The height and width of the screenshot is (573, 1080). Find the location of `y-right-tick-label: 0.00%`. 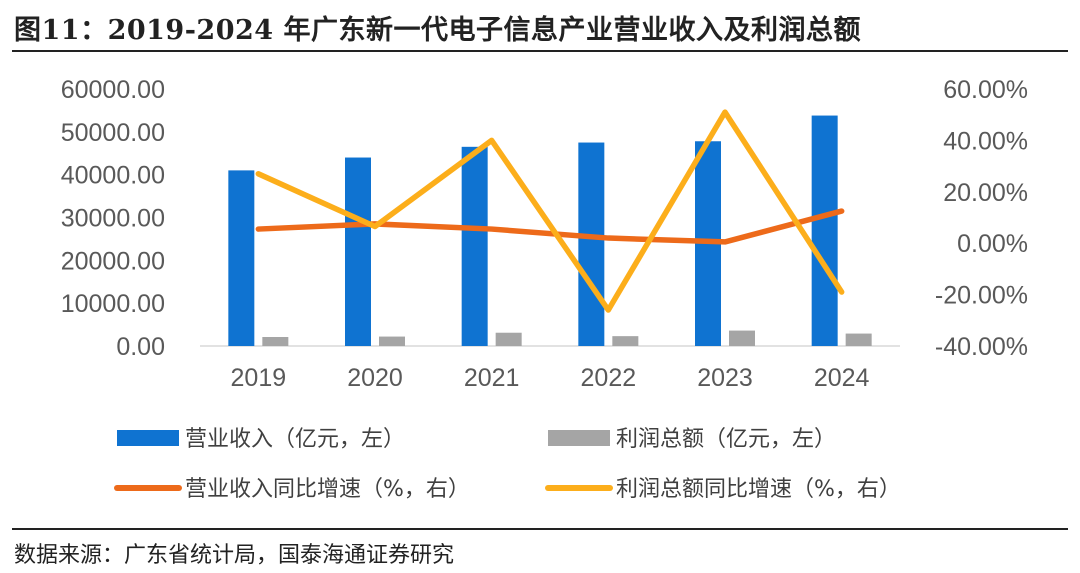

y-right-tick-label: 0.00% is located at coordinates (992, 244).